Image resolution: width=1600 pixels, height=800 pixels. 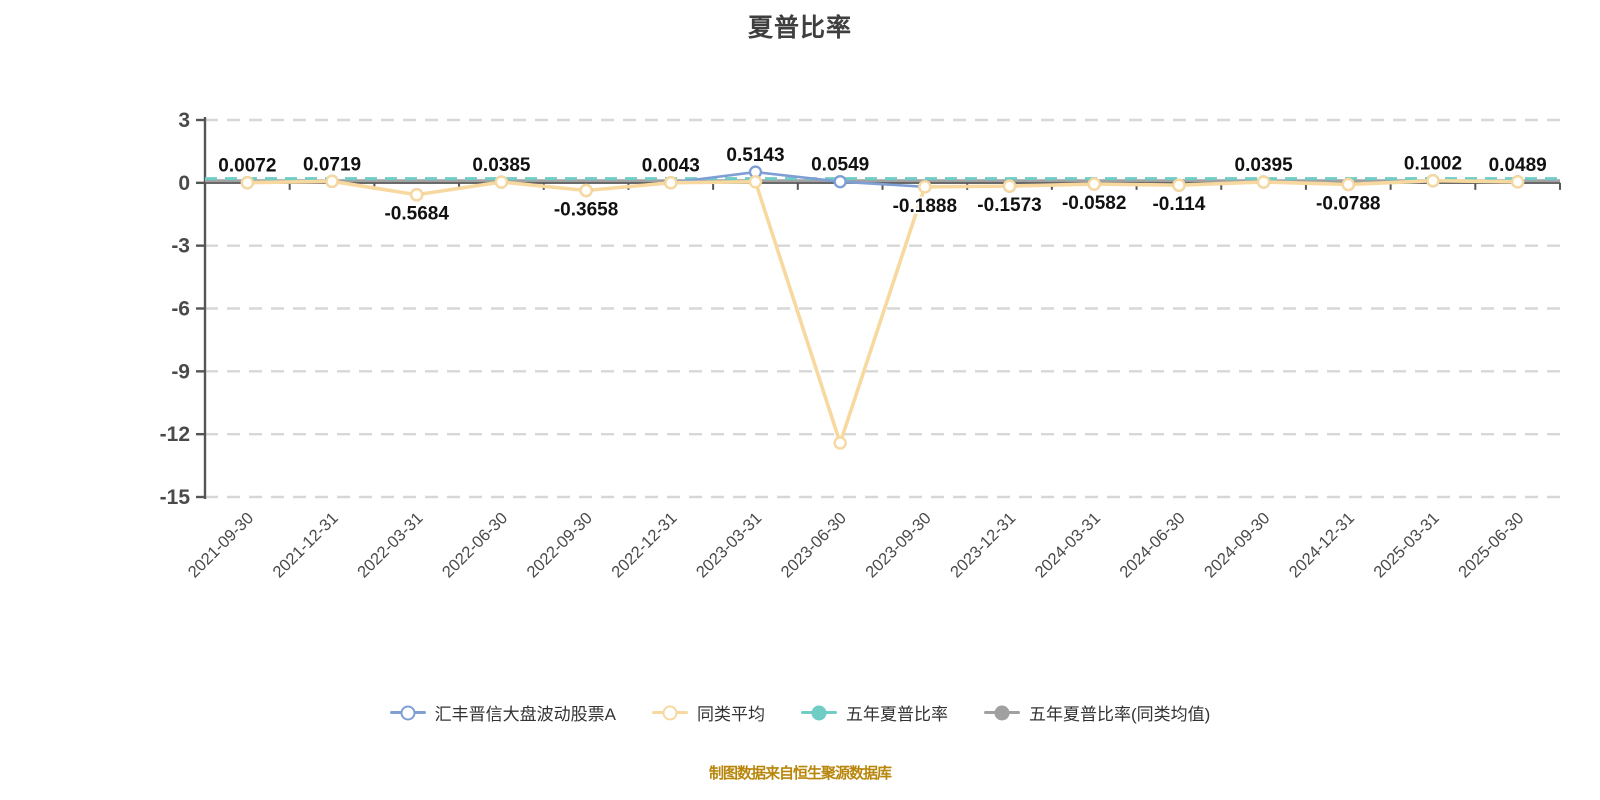 I want to click on x-tick-label: 2022-06-30, so click(x=475, y=545).